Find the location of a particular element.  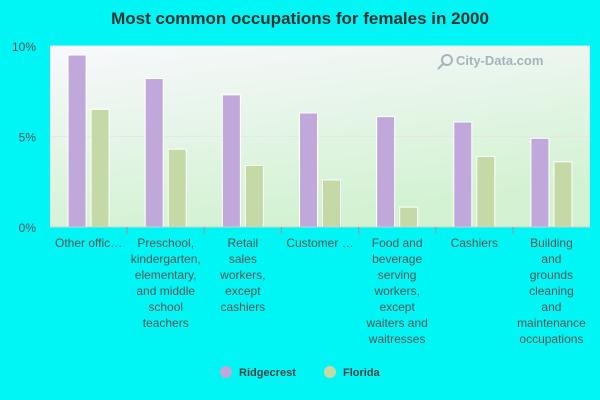

watermark-text: City-Data.com is located at coordinates (499, 60).